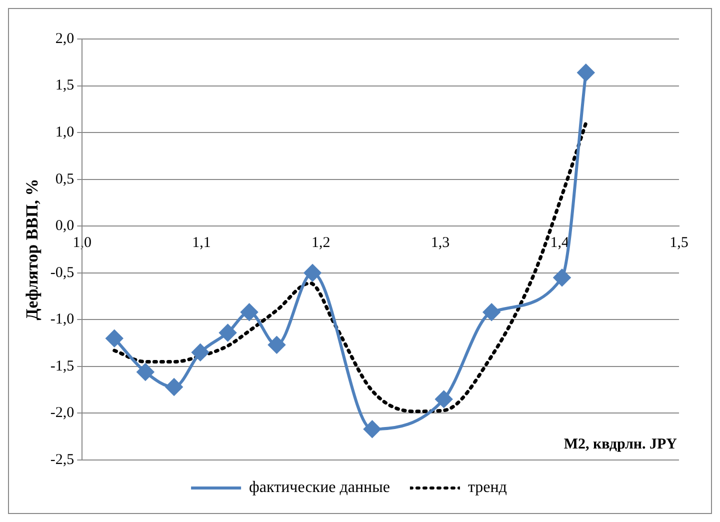 The width and height of the screenshot is (720, 522). Describe the element at coordinates (32, 249) in the screenshot. I see `y-axis-title: Дефлятор ВВП, %` at that location.